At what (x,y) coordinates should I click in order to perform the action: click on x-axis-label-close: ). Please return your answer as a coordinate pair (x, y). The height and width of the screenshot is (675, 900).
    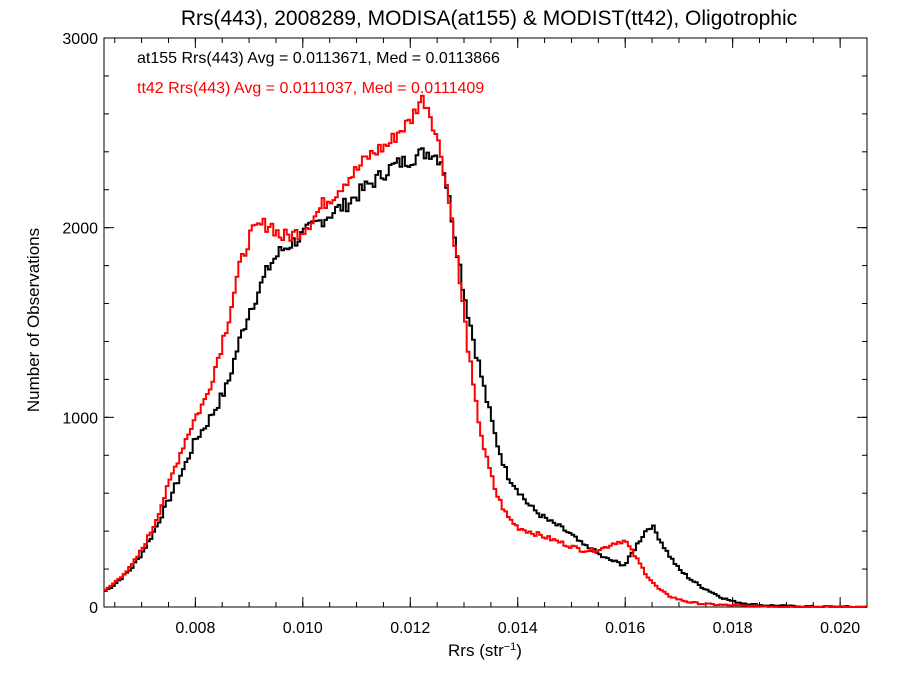
    Looking at the image, I should click on (519, 650).